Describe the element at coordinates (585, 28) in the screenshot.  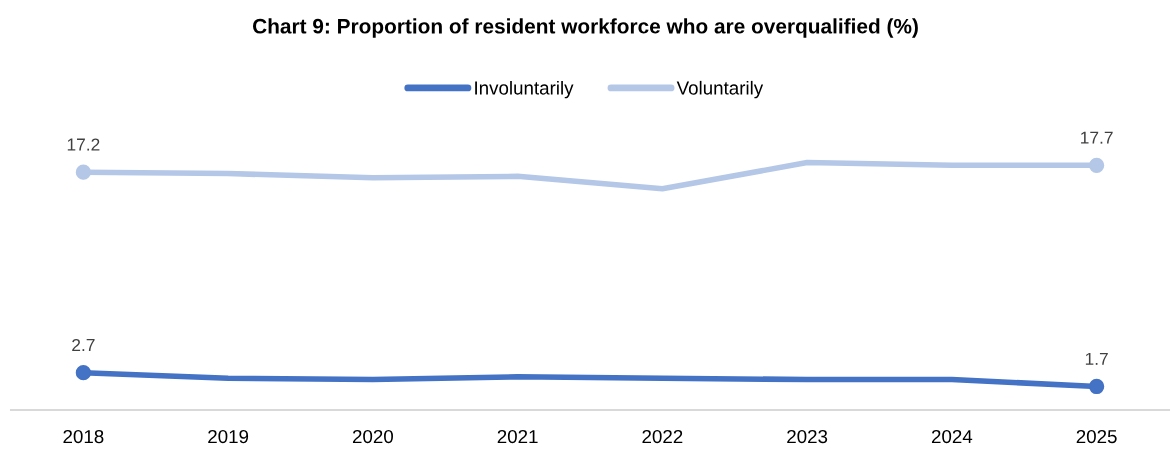
I see `chart-title: Chart 9: Proportion of resident workforce who are overqualified (%)` at that location.